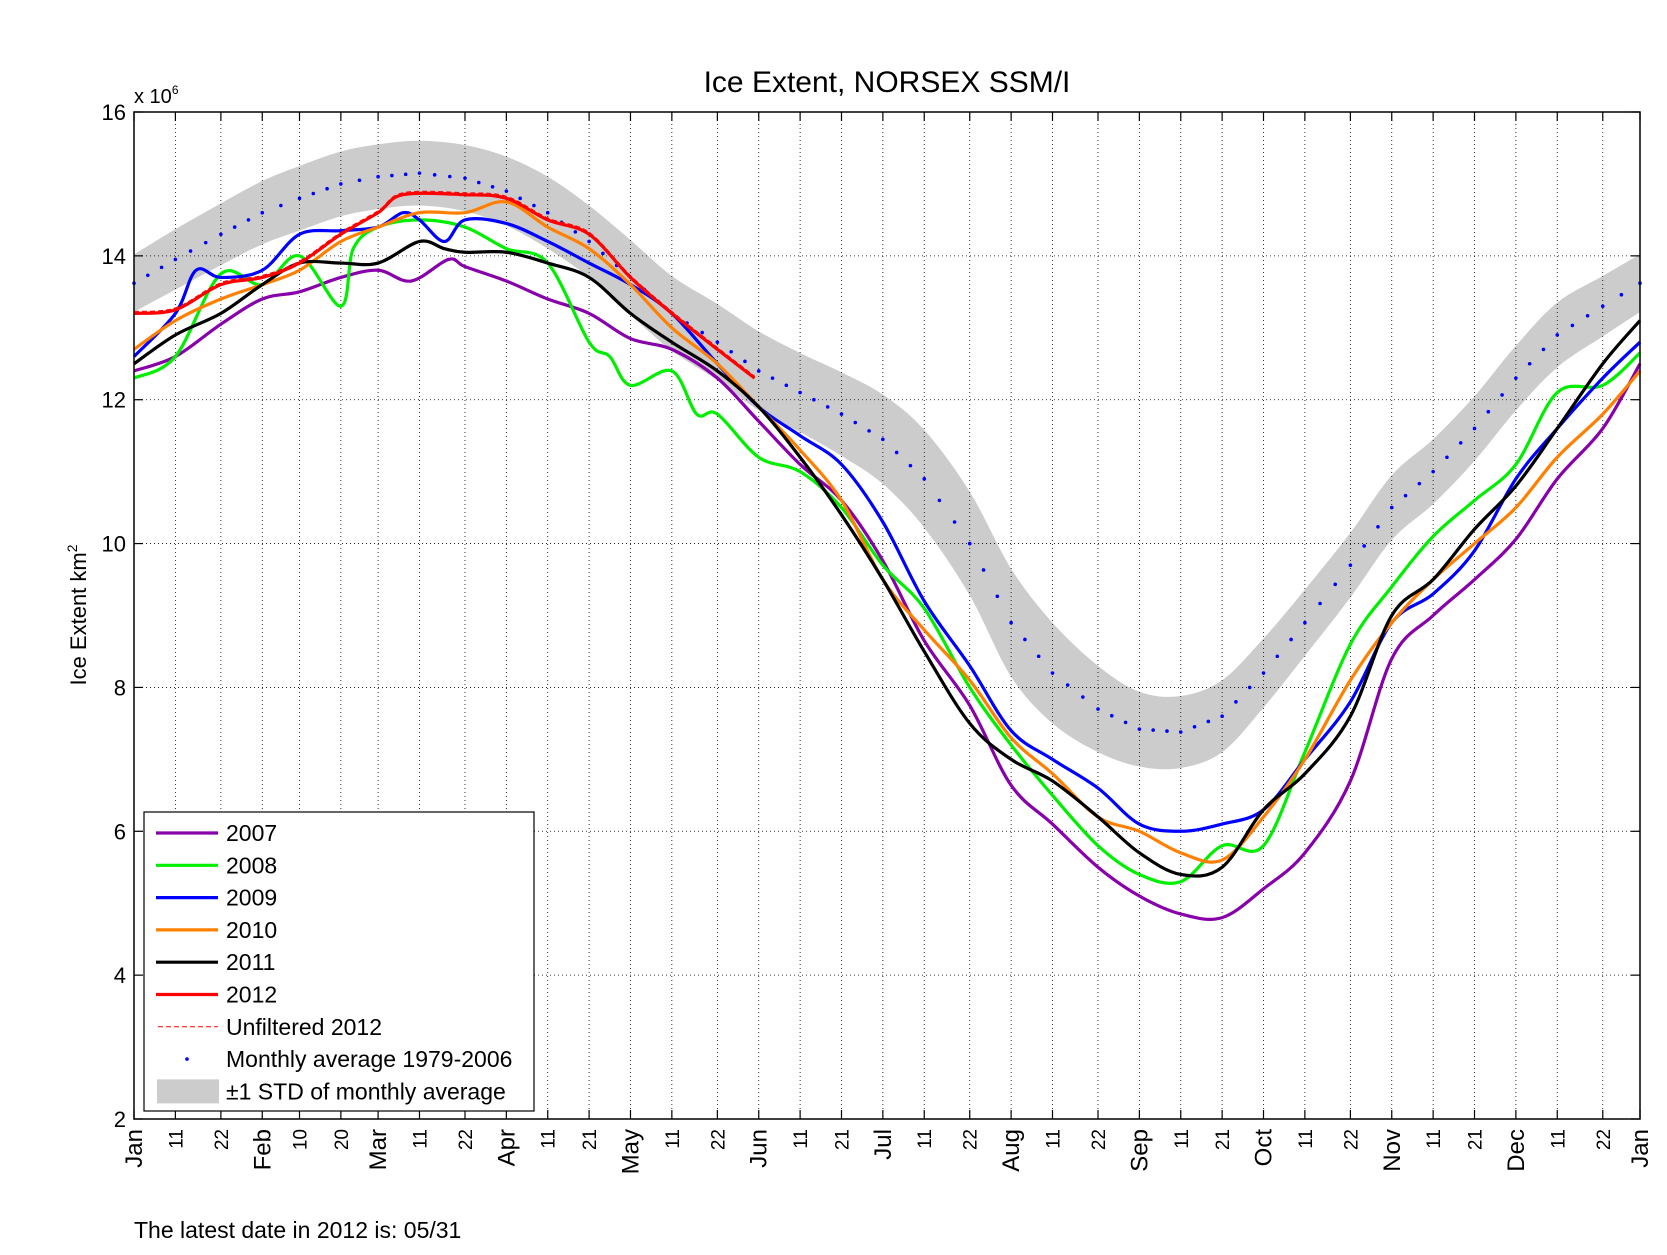  What do you see at coordinates (114, 400) in the screenshot?
I see `y-tick-label: 12` at bounding box center [114, 400].